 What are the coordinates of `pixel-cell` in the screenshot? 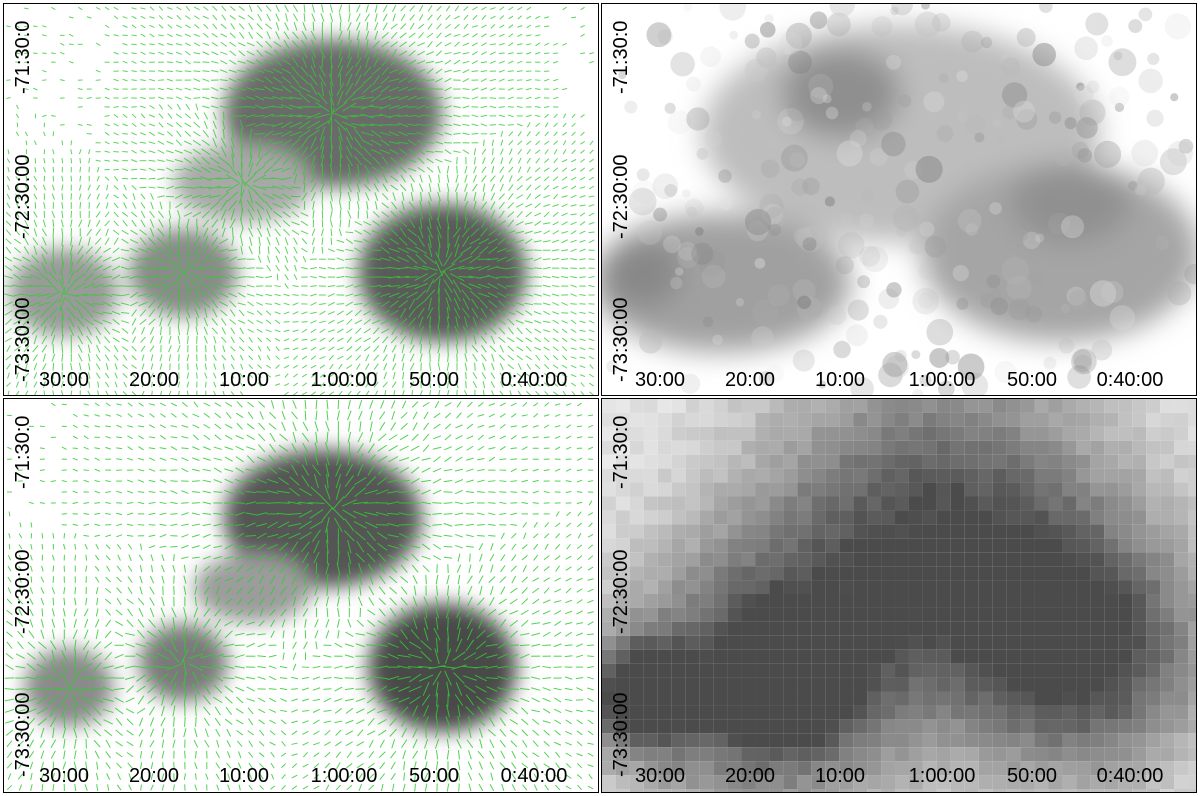 It's located at (943, 406).